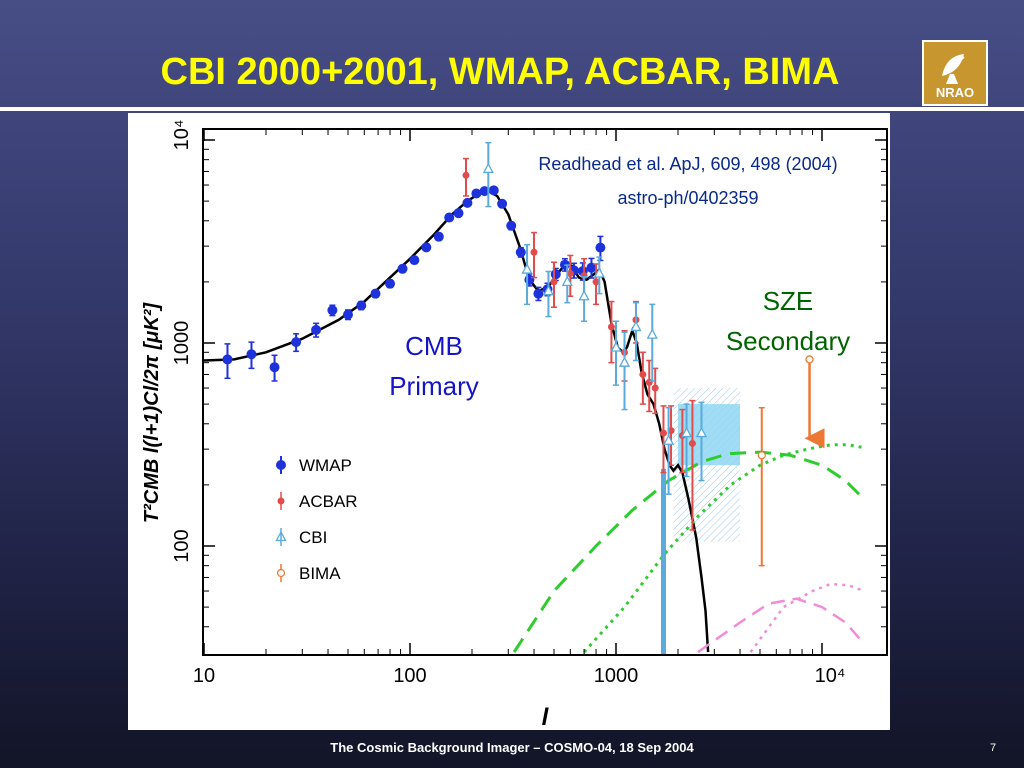 This screenshot has width=1024, height=768. I want to click on legend-entry-wmap: WMAP, so click(314, 465).